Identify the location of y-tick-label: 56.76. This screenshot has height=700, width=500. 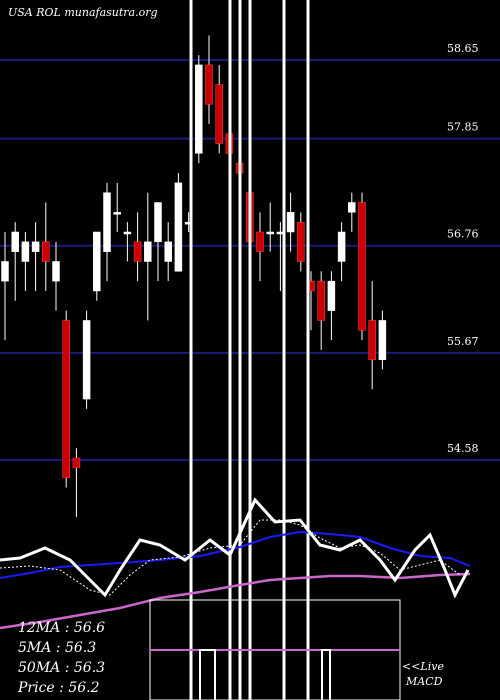
(463, 234).